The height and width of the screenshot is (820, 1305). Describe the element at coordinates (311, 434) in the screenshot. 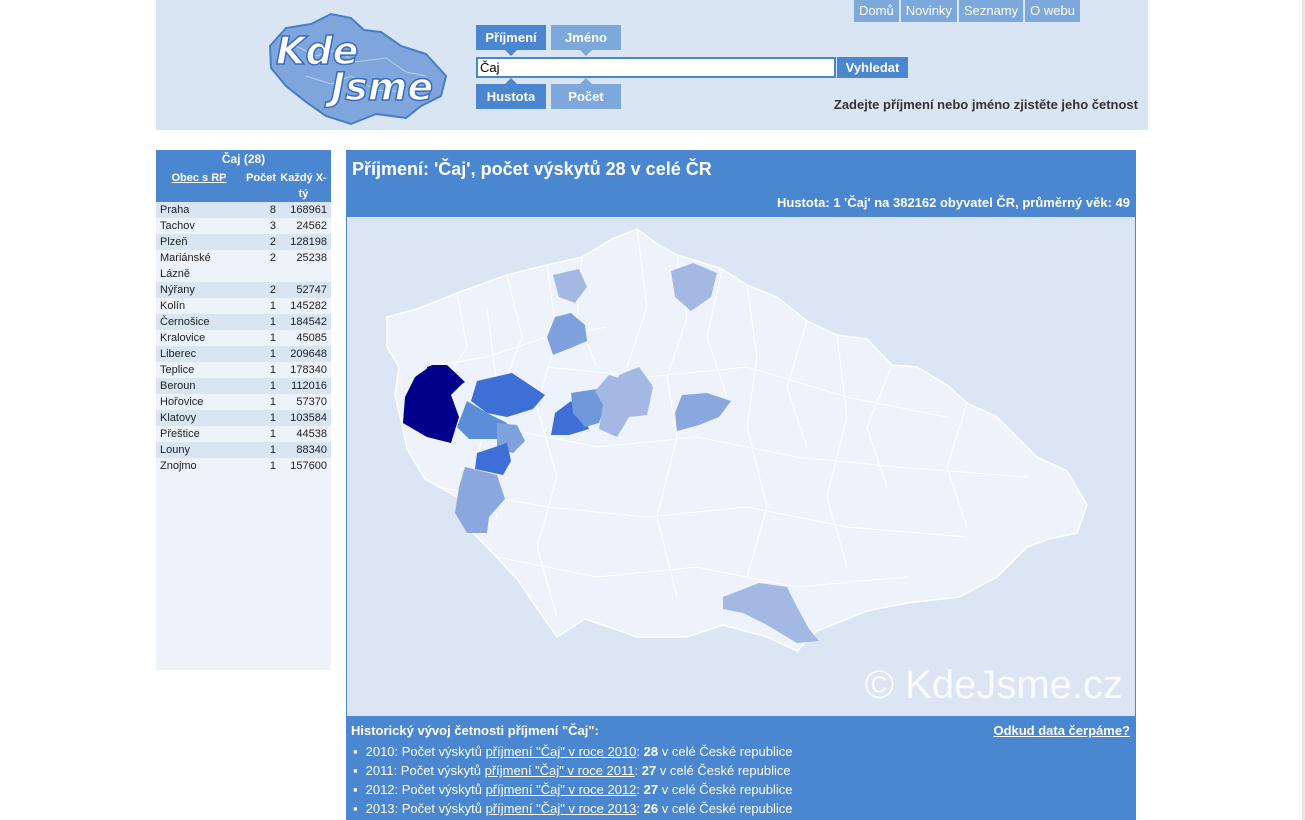

I see `cell-every: 44538` at that location.